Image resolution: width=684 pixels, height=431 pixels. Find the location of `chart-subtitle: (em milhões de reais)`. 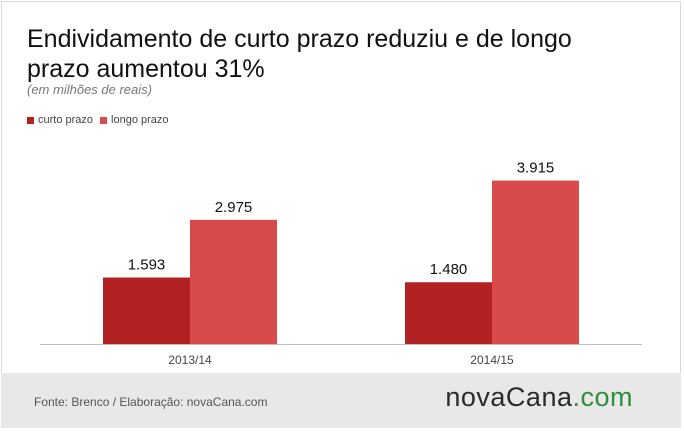

chart-subtitle: (em milhões de reais) is located at coordinates (89, 89).